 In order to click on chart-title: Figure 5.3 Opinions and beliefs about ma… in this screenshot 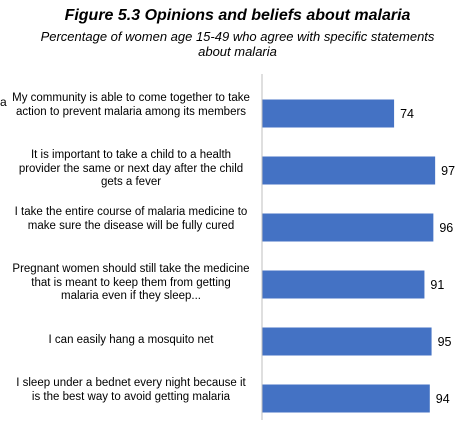, I will do `click(237, 15)`.